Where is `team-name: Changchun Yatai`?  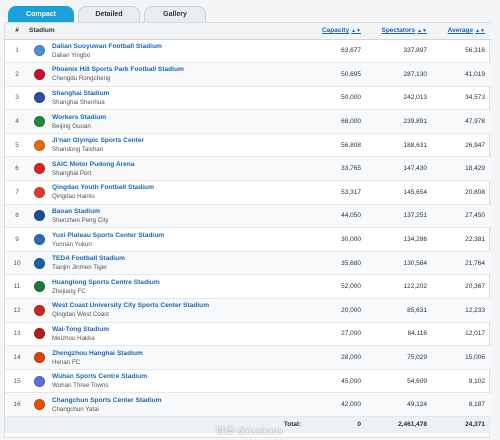 team-name: Changchun Yatai is located at coordinates (75, 409).